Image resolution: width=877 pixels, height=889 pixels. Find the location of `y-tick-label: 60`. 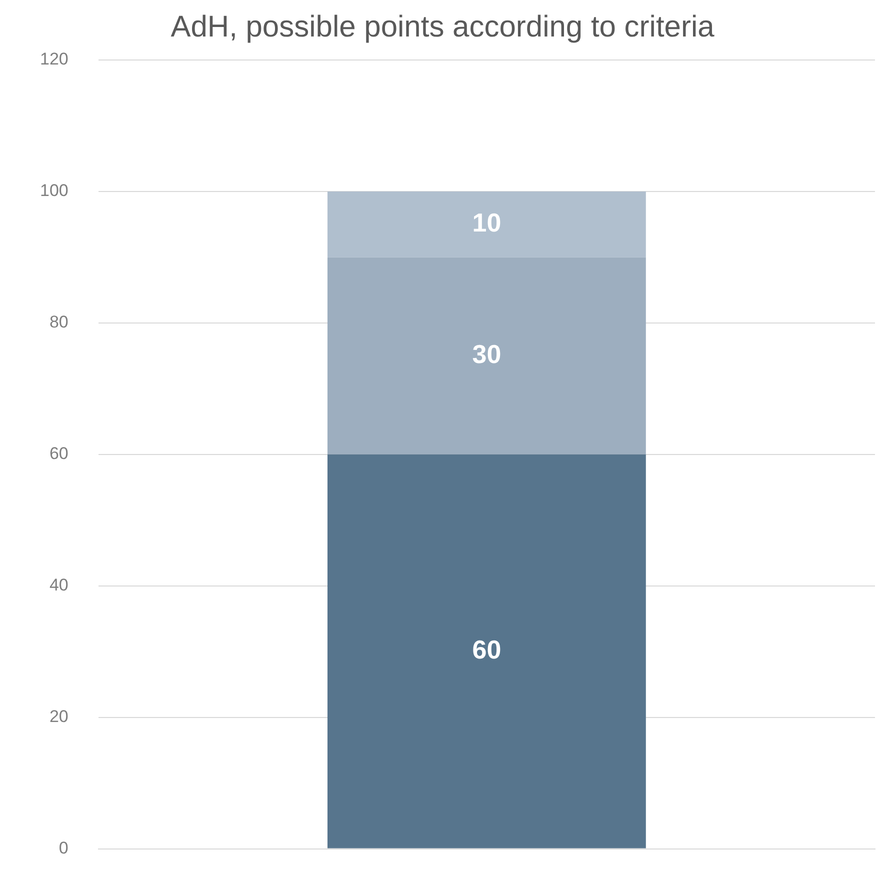

y-tick-label: 60 is located at coordinates (58, 454).